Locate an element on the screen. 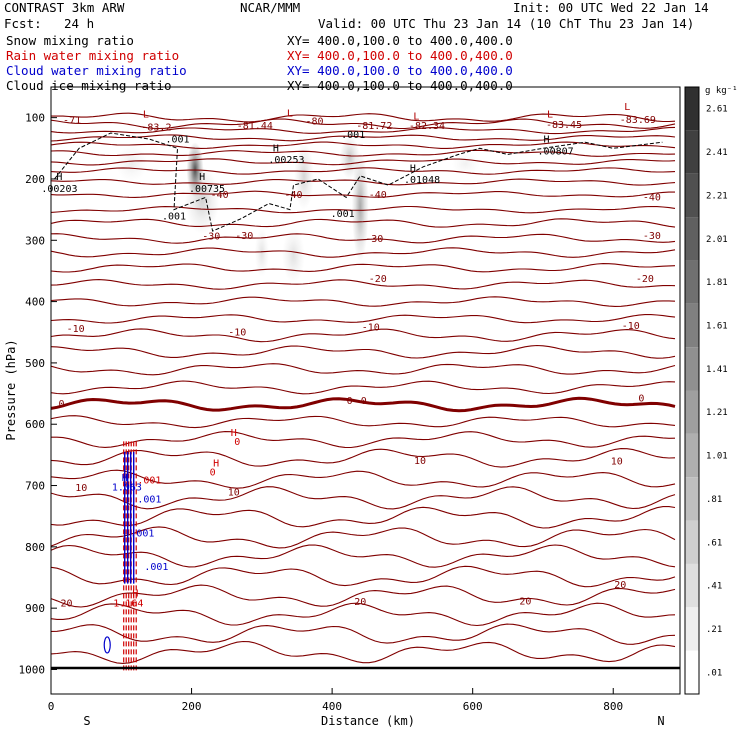 Image resolution: width=740 pixels, height=740 pixels. extremum-label-1: L is located at coordinates (290, 113).